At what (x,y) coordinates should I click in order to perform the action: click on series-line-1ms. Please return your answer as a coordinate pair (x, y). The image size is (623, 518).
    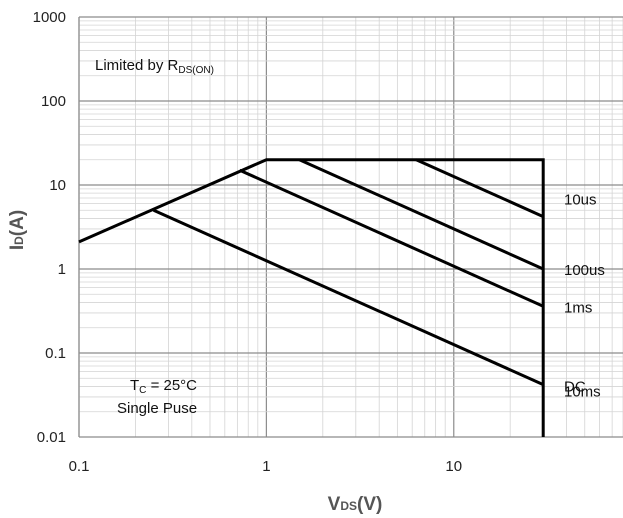
    Looking at the image, I should click on (391, 238).